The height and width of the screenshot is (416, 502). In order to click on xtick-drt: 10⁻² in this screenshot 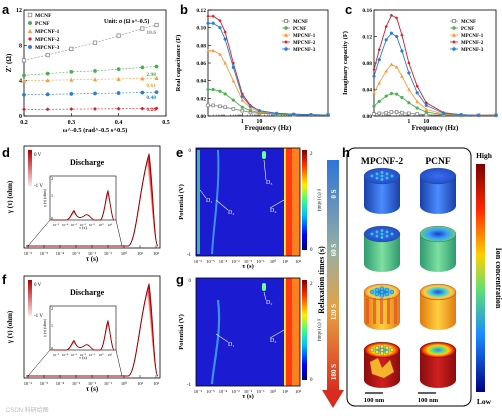, I will do `click(92, 253)`.